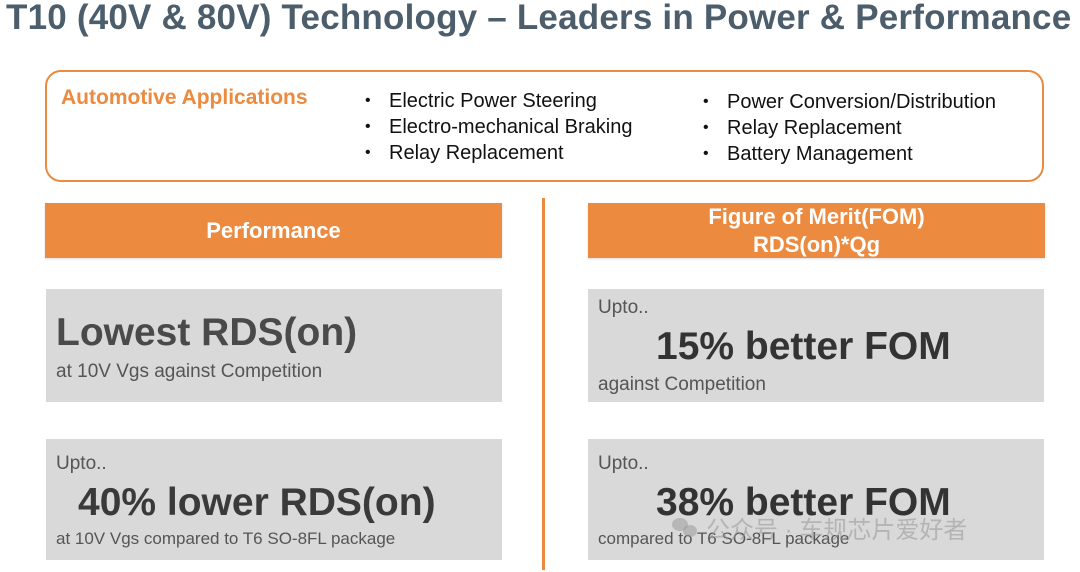 Image resolution: width=1080 pixels, height=572 pixels. Describe the element at coordinates (850, 102) in the screenshot. I see `list-item: • Power Conversion/Distribution` at that location.